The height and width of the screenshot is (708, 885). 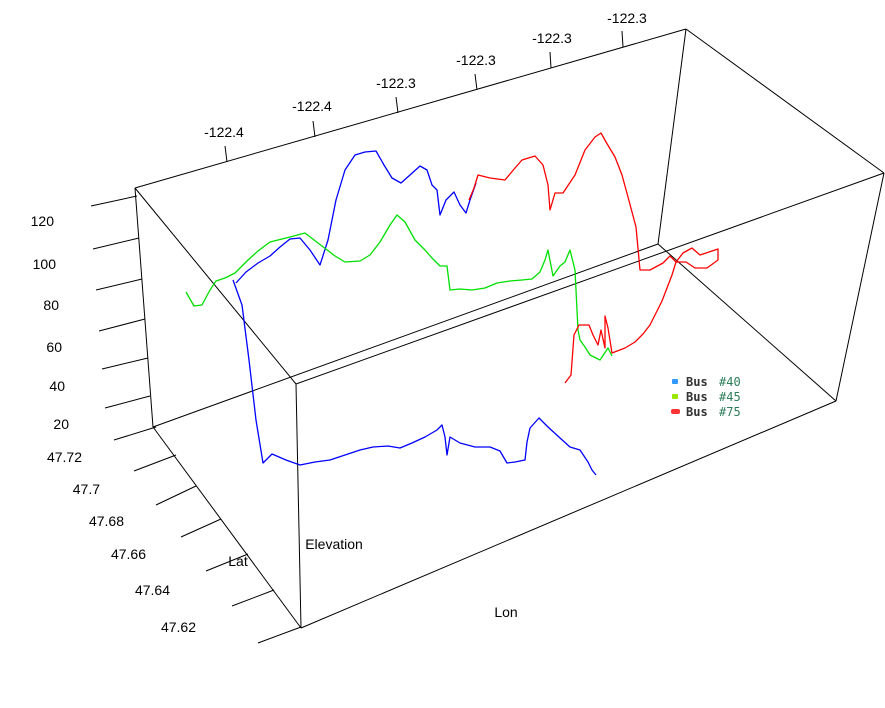 What do you see at coordinates (61, 424) in the screenshot?
I see `elevation-tick-label: 20` at bounding box center [61, 424].